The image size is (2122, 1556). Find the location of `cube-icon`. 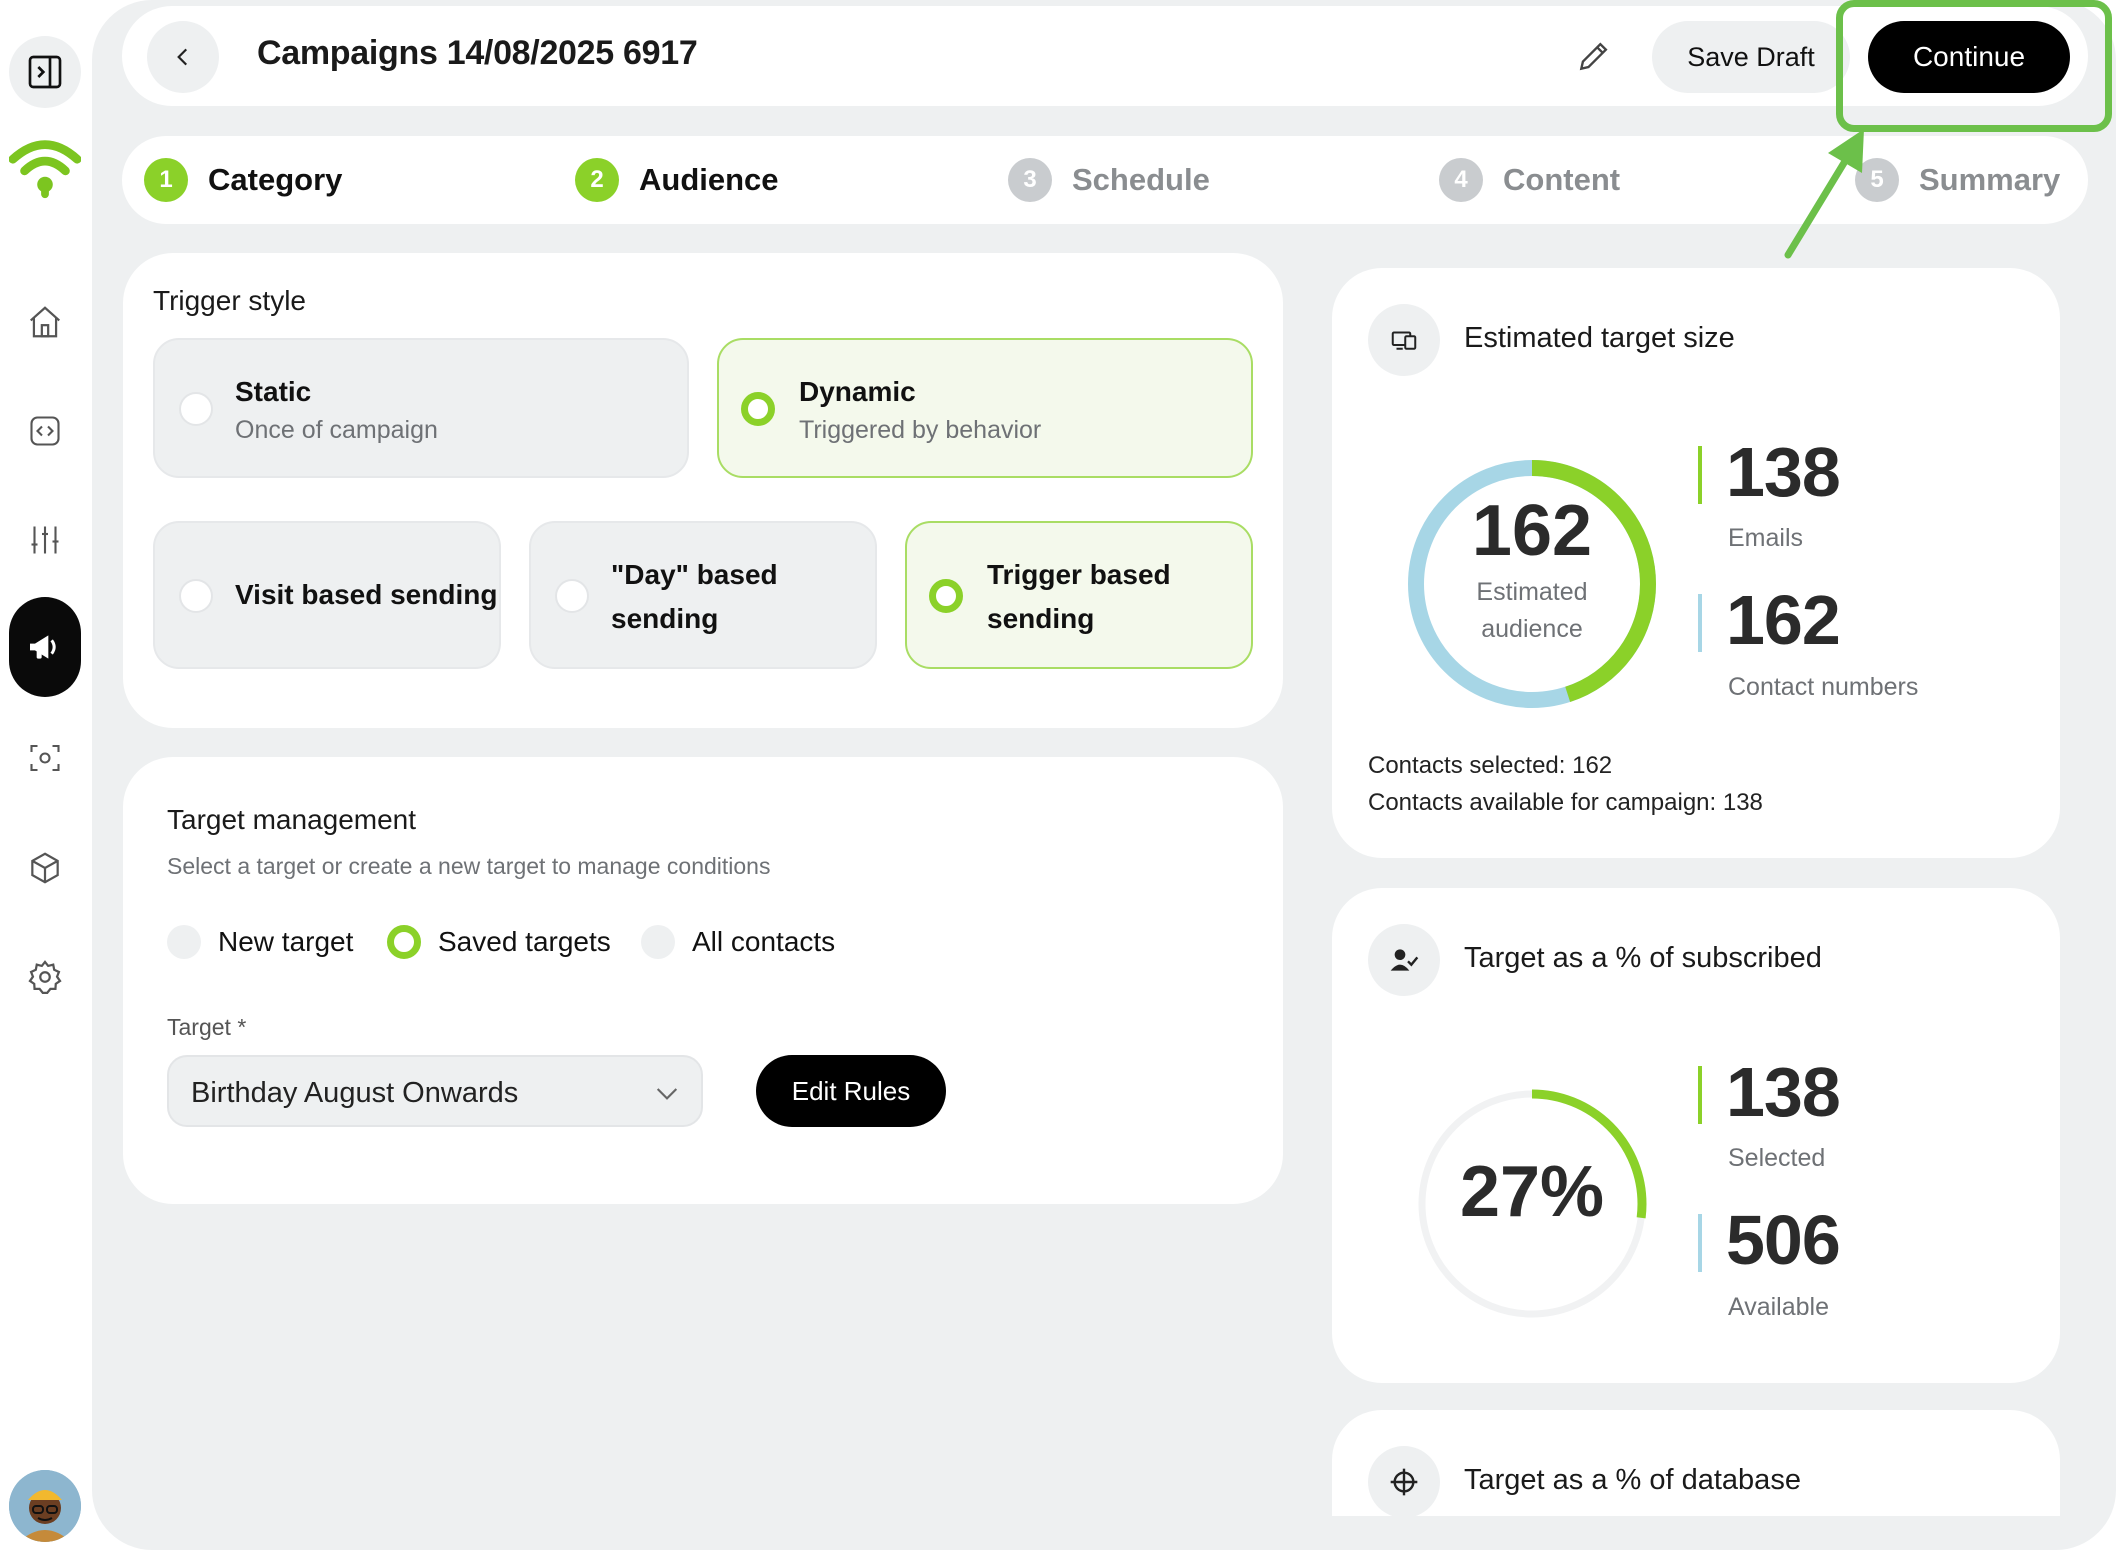

cube-icon is located at coordinates (45, 868).